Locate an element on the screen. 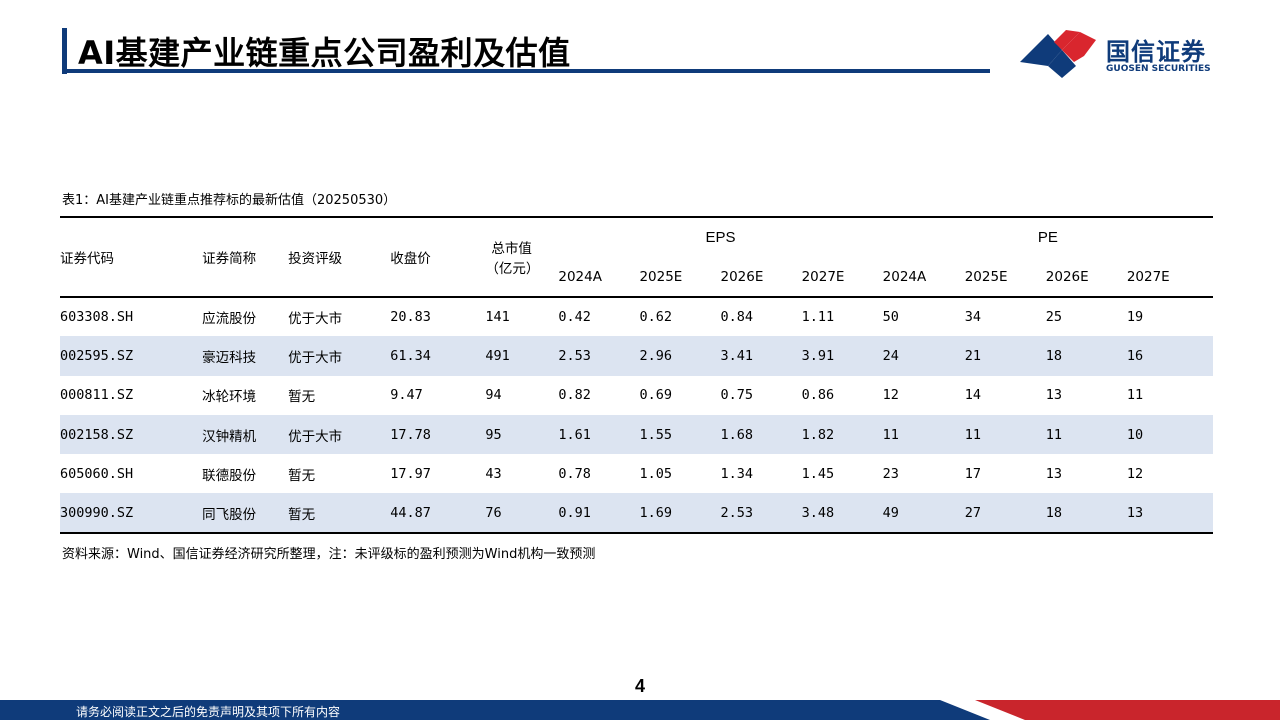 This screenshot has height=720, width=1280. cell-market-cap: 141 is located at coordinates (497, 317).